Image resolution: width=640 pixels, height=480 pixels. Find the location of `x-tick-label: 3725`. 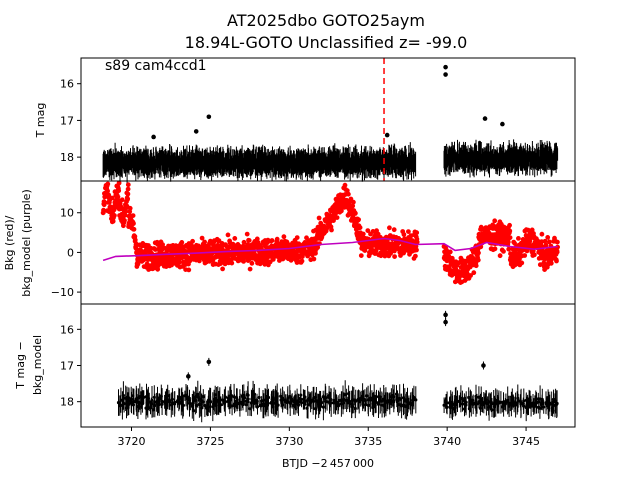

x-tick-label: 3725 is located at coordinates (210, 441).